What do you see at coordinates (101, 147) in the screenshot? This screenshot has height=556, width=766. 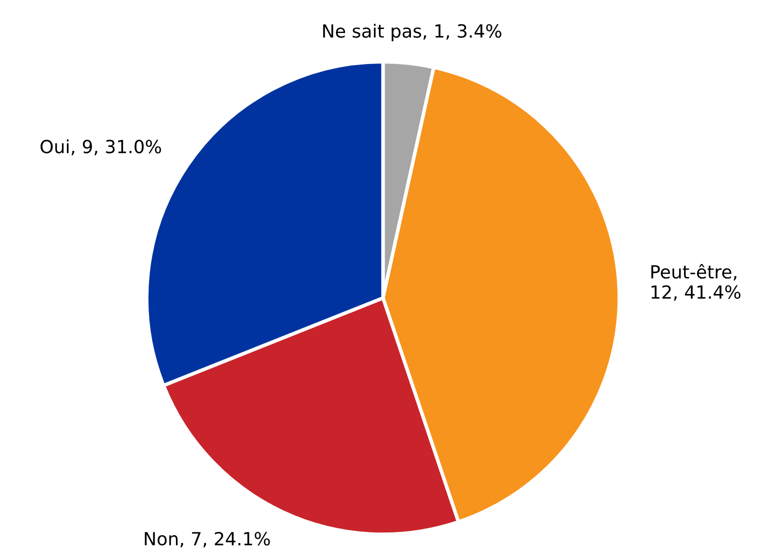 I see `slice-label: Oui, 9, 31.0%` at bounding box center [101, 147].